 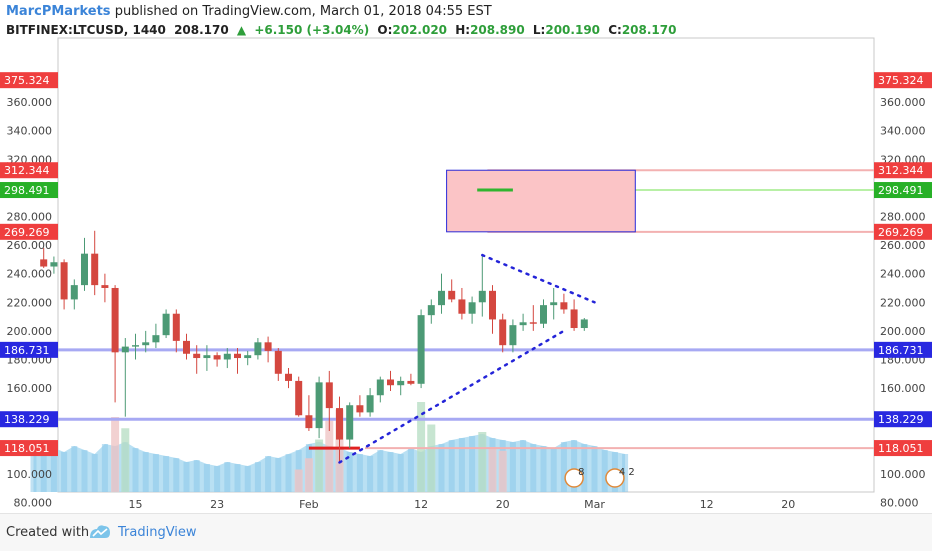 I want to click on y-tick-right: 200.000, so click(x=903, y=331).